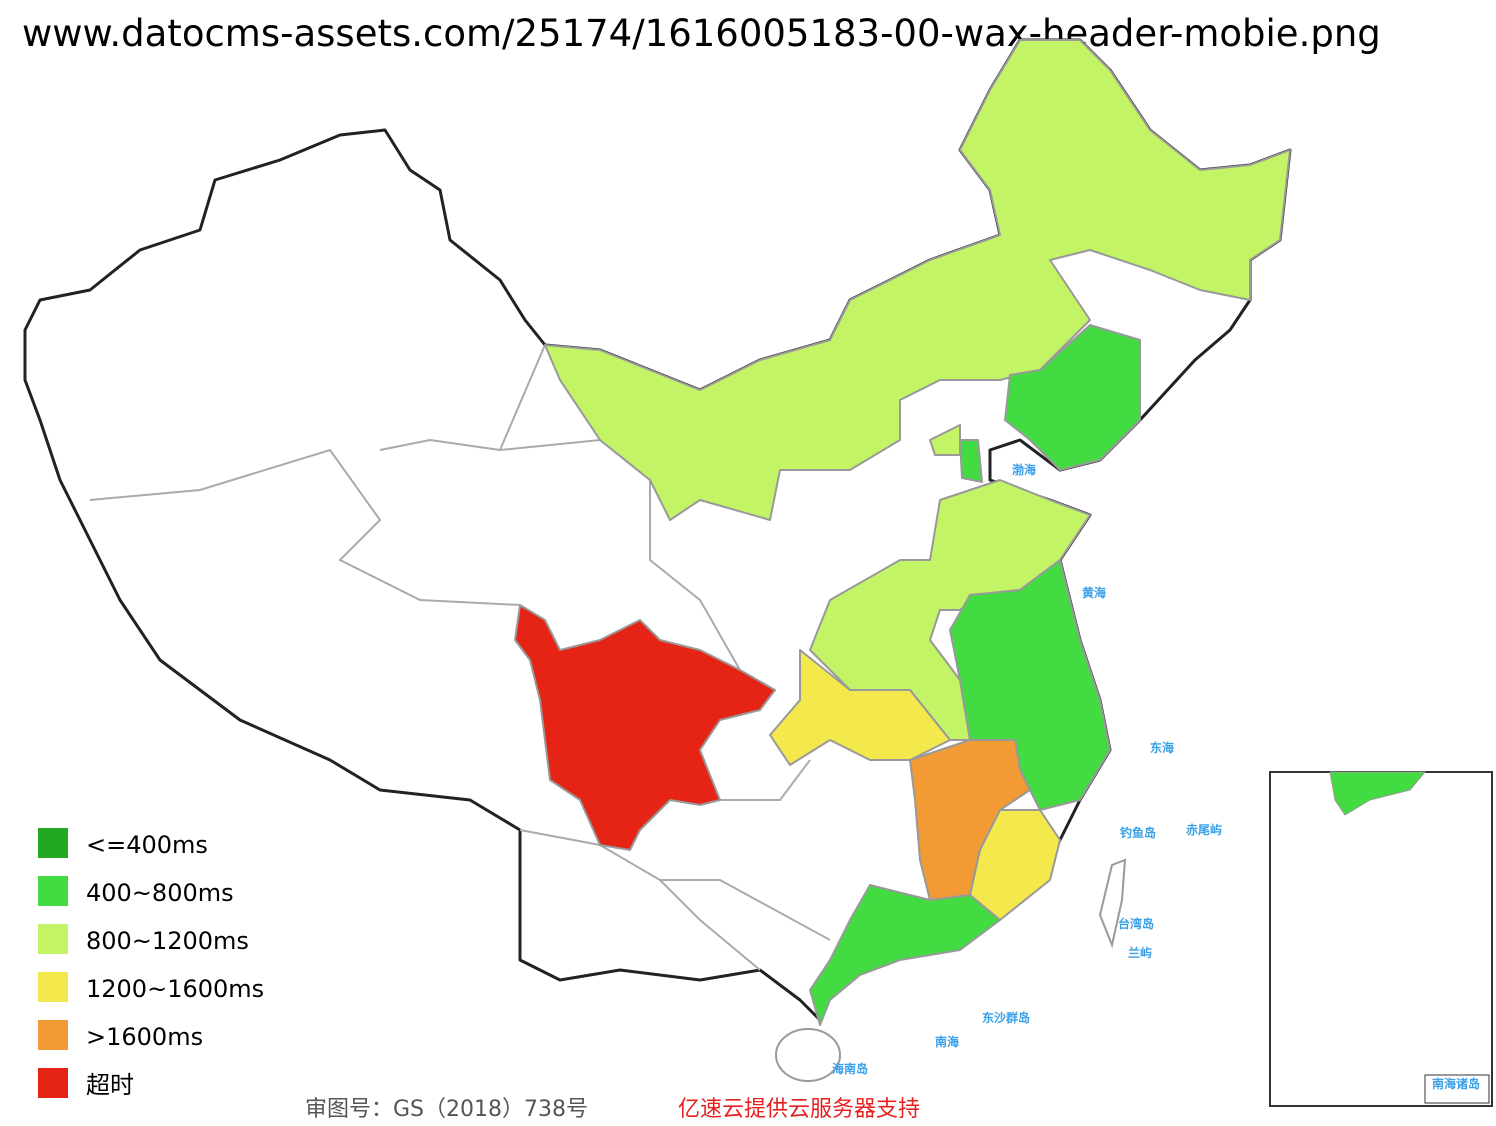  I want to click on inset-frame, so click(1381, 939).